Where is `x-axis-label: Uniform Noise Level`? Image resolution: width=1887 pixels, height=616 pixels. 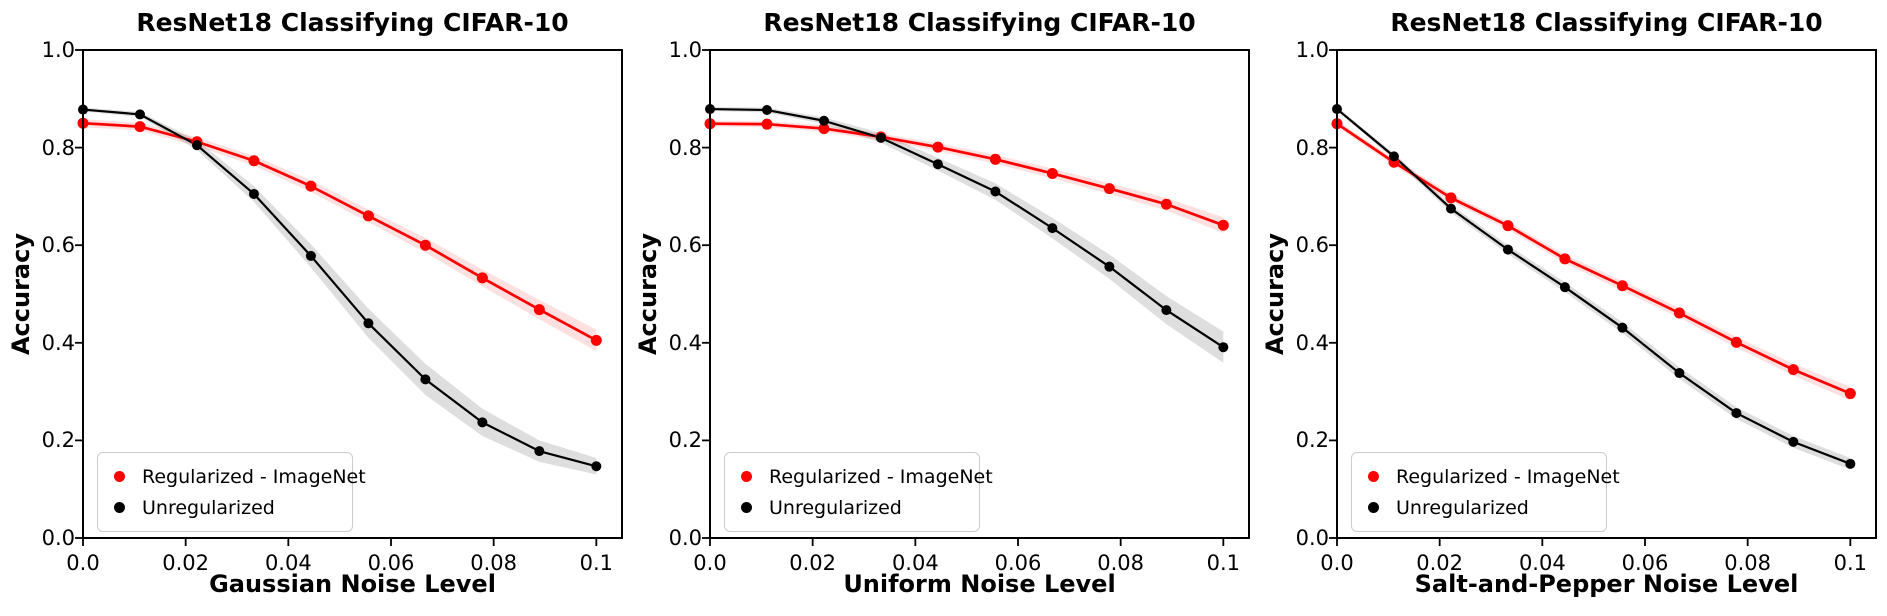
x-axis-label: Uniform Noise Level is located at coordinates (979, 584).